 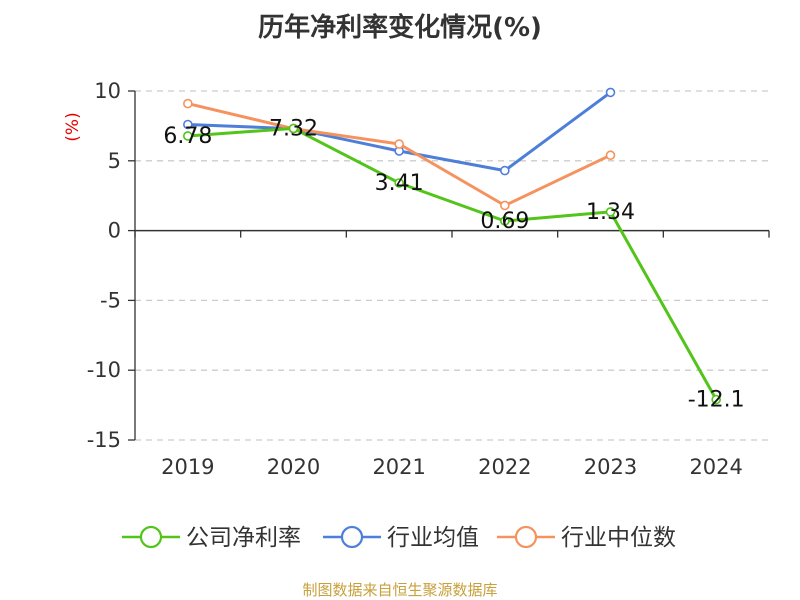 I want to click on legend-label: 行业中位数, so click(x=618, y=538).